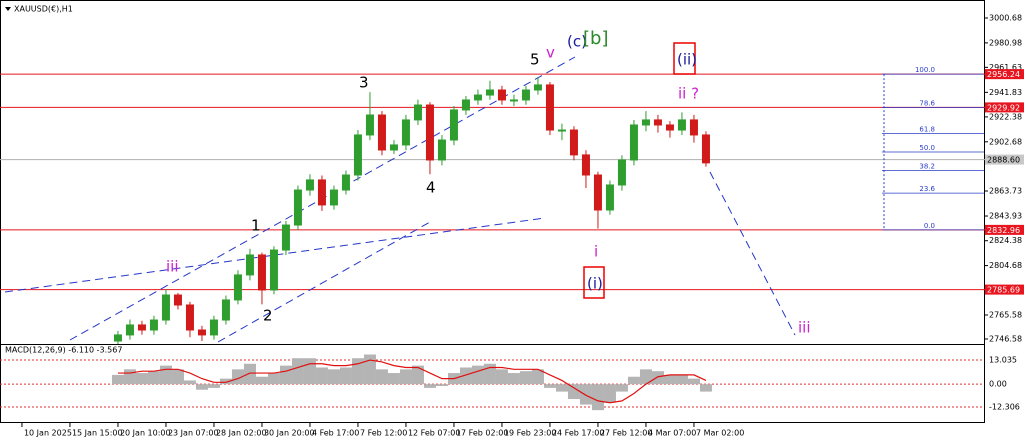  I want to click on trend-line, so click(324, 282).